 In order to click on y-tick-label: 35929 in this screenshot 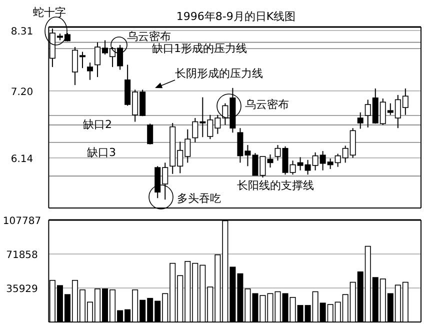, I will do `click(22, 289)`.